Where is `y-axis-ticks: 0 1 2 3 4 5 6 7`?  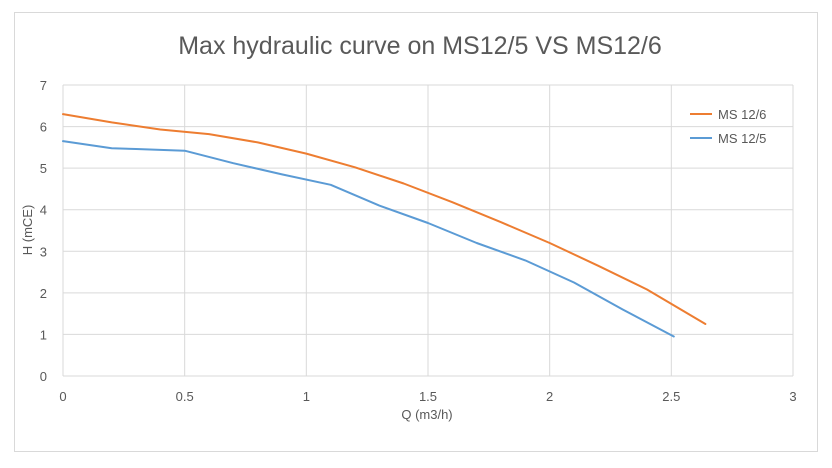 y-axis-ticks: 0 1 2 3 4 5 6 7 is located at coordinates (43, 231).